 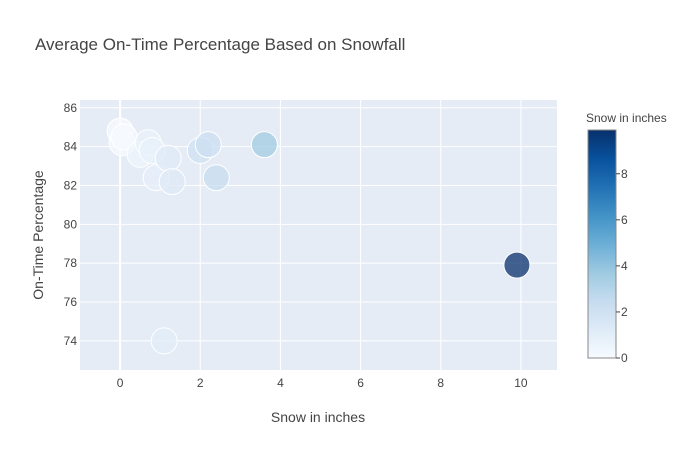 I want to click on colorbar-title: Snow in inches, so click(x=626, y=118).